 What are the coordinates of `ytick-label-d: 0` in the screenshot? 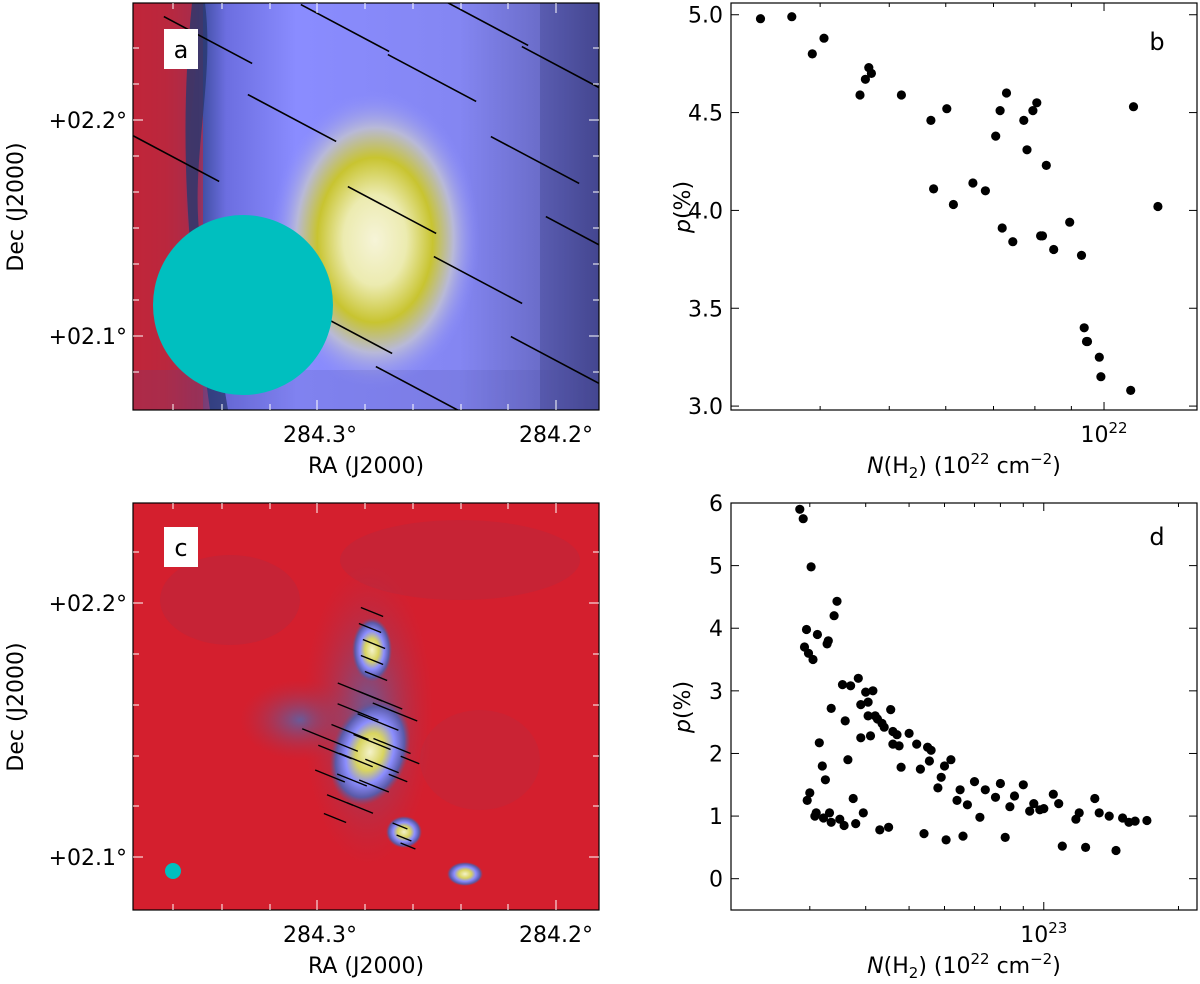 It's located at (716, 880).